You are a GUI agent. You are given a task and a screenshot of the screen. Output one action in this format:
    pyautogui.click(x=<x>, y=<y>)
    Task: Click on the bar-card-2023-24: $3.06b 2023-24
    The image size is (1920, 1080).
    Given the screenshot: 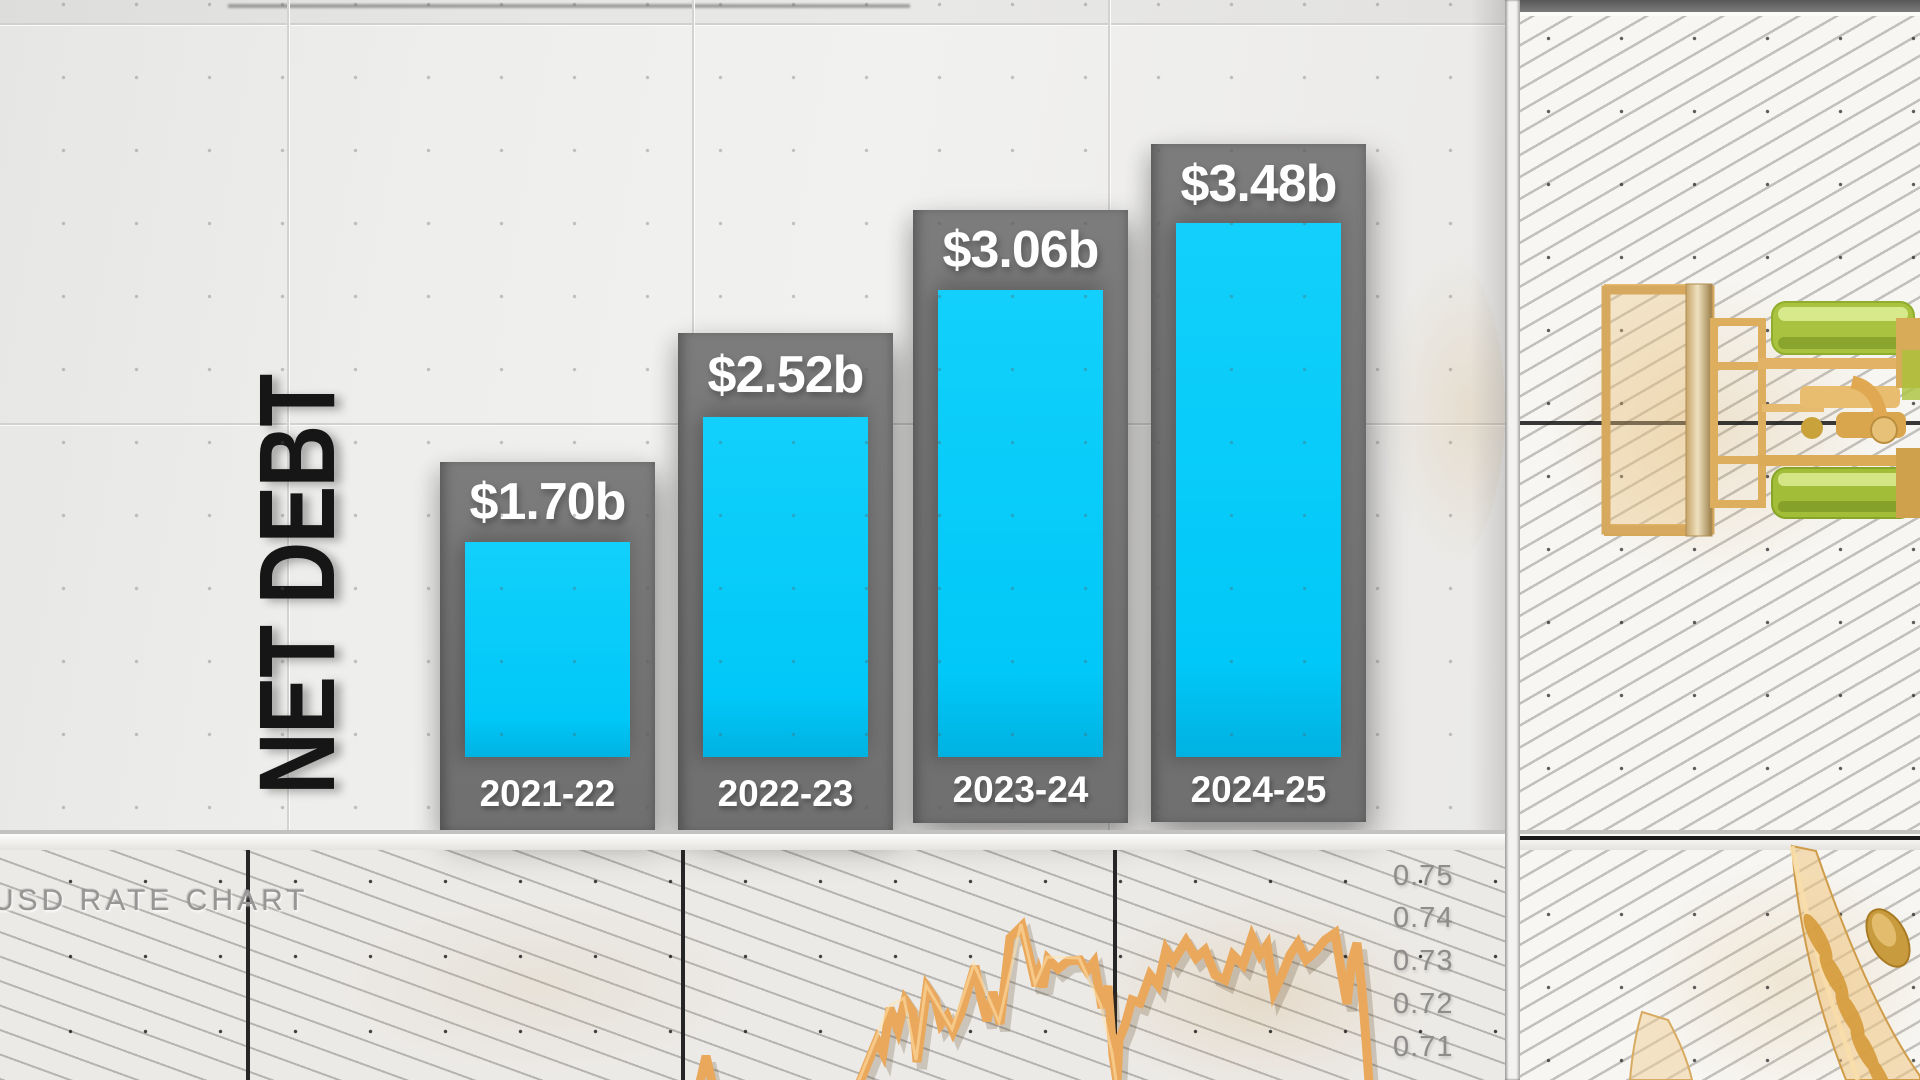 What is the action you would take?
    pyautogui.click(x=1020, y=516)
    